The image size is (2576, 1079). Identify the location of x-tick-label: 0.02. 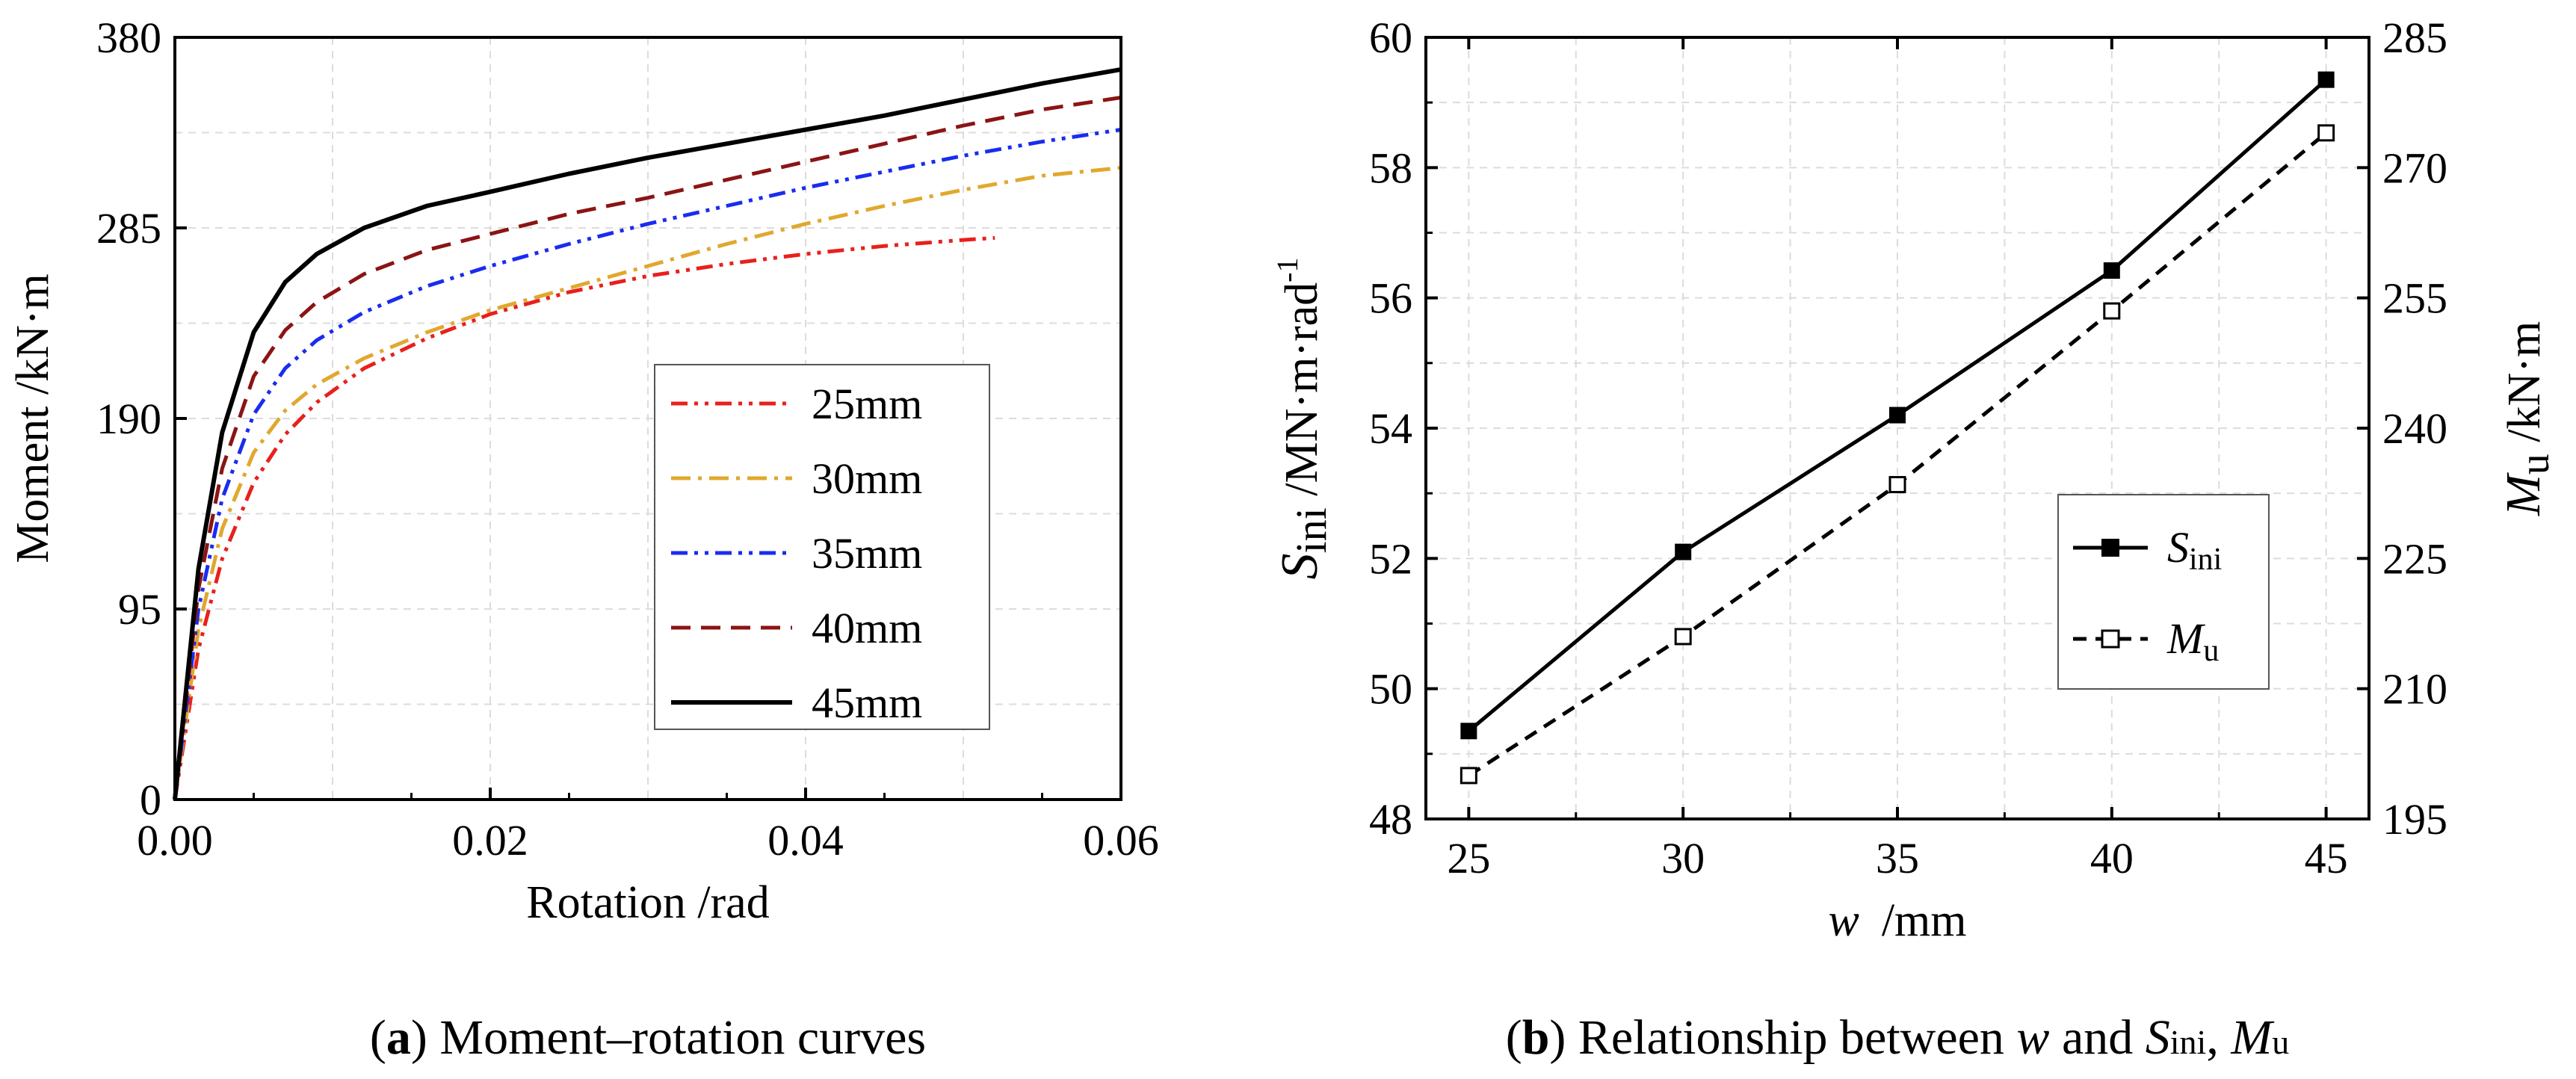
(490, 840).